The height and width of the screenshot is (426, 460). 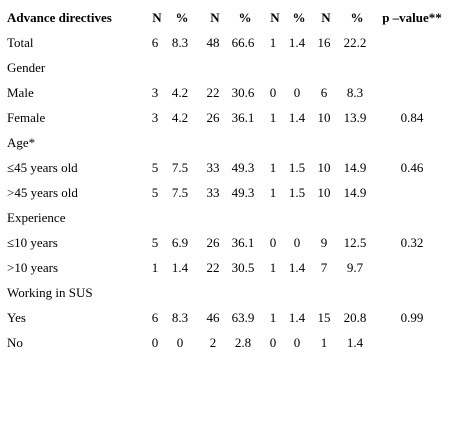 What do you see at coordinates (324, 267) in the screenshot?
I see `value-cell: 7` at bounding box center [324, 267].